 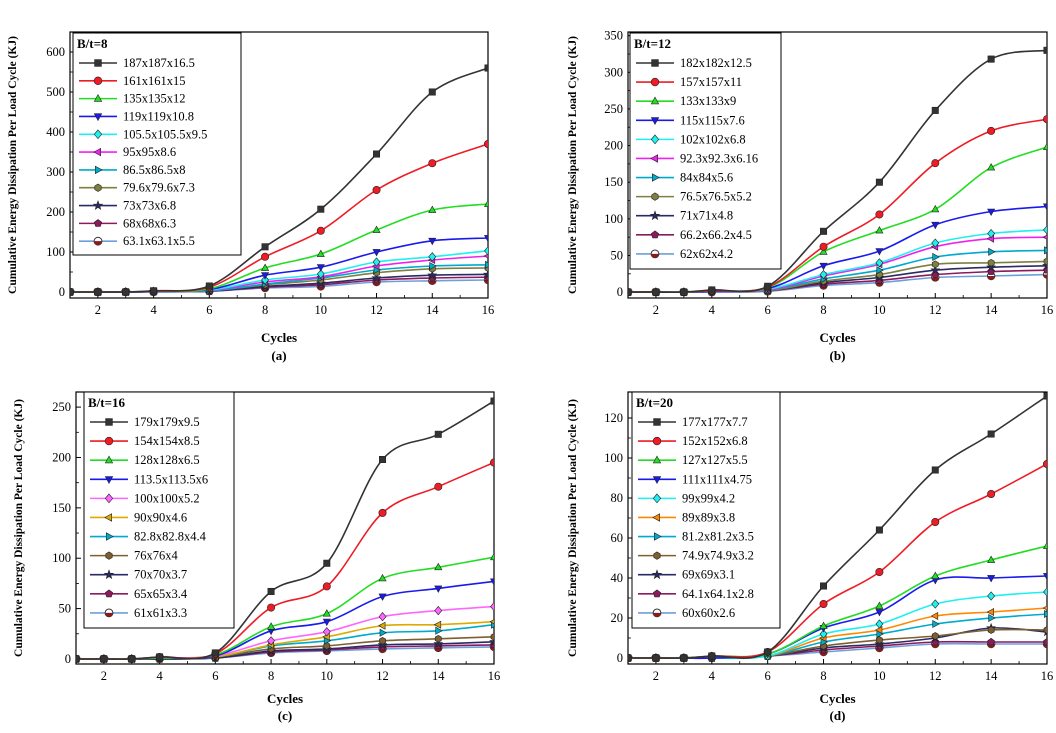 What do you see at coordinates (838, 715) in the screenshot?
I see `panel-caption: (d)` at bounding box center [838, 715].